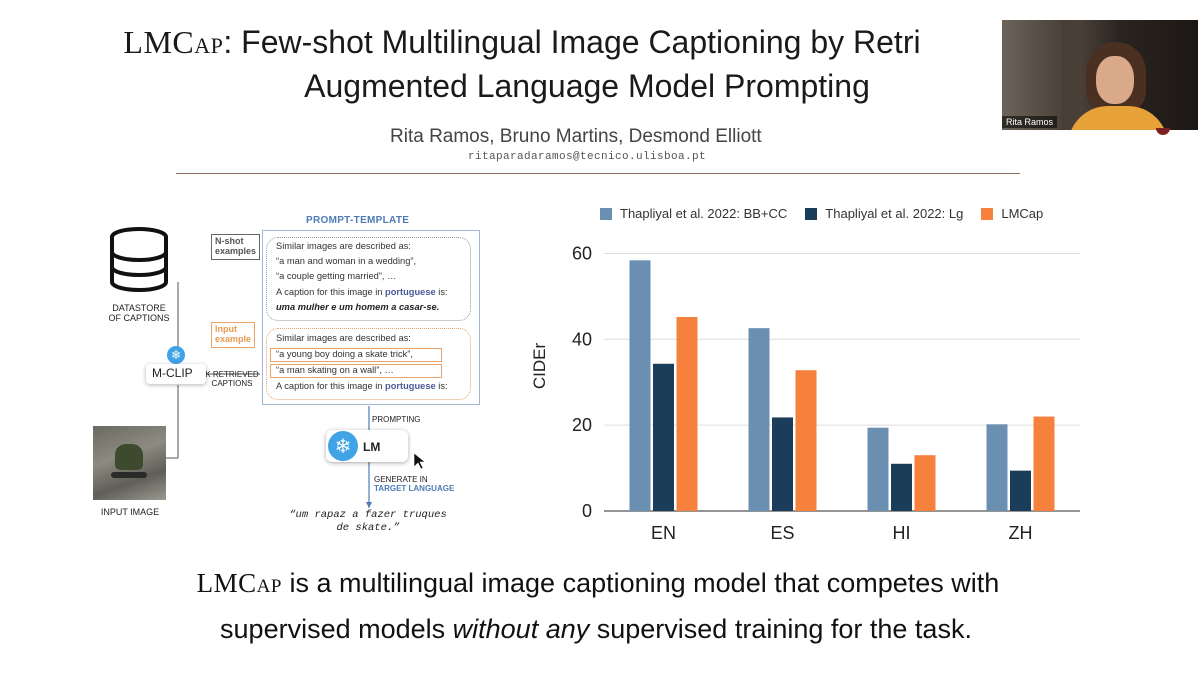  I want to click on legend-label: Thapliyal et al. 2022: Lg, so click(894, 213).